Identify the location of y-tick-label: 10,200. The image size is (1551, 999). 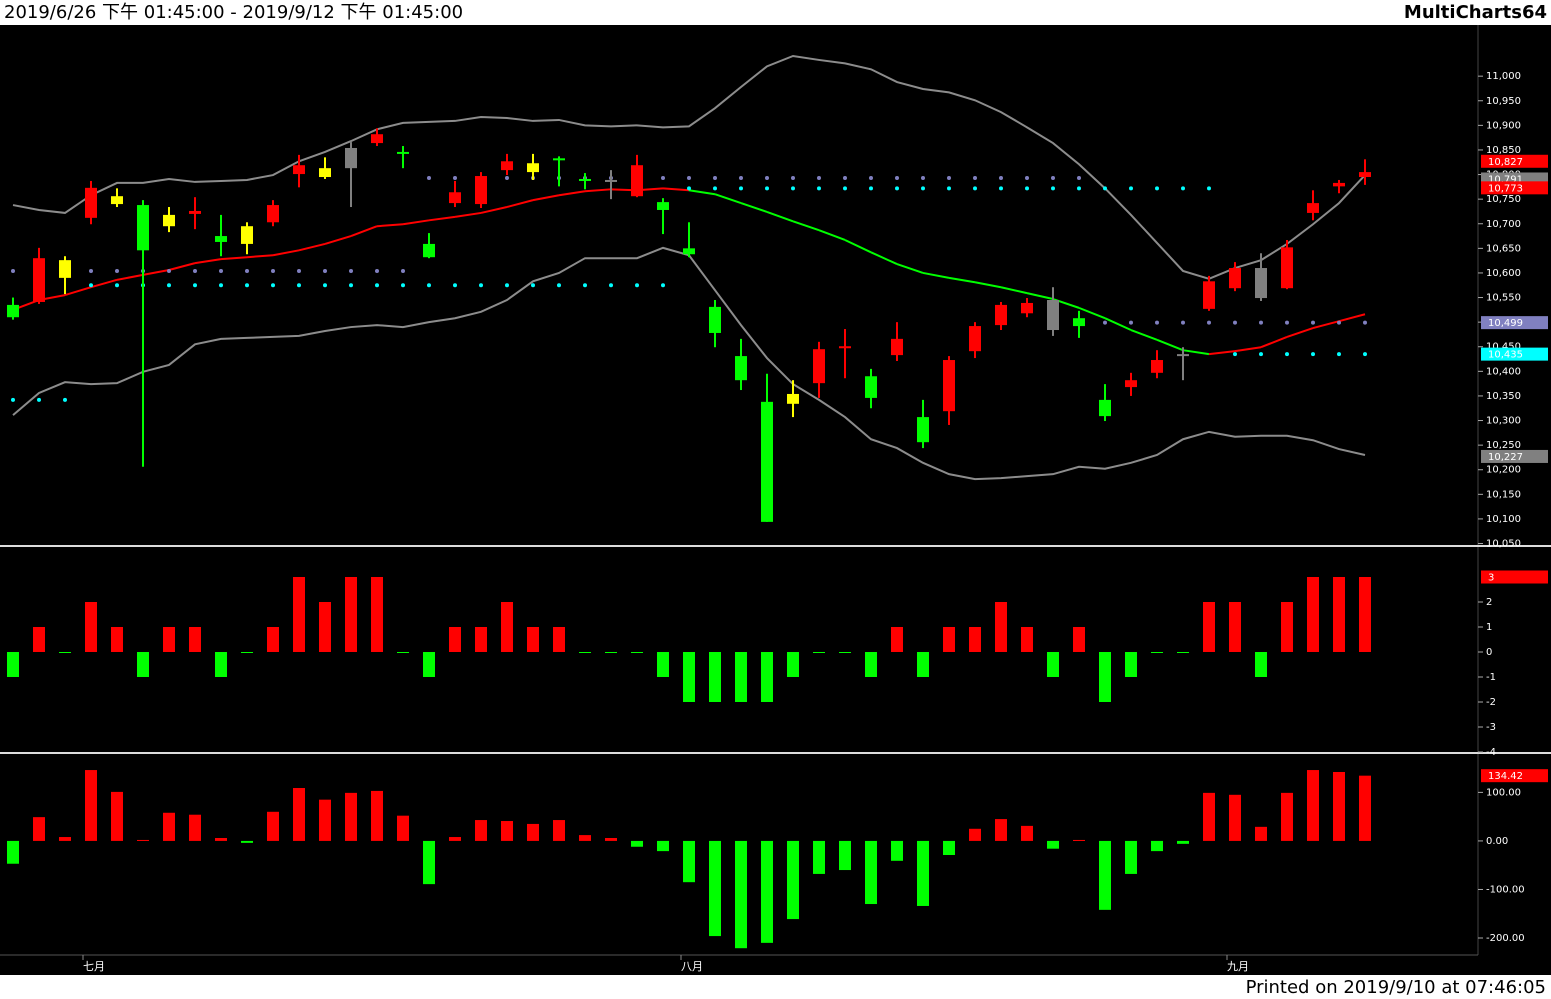
(1503, 470).